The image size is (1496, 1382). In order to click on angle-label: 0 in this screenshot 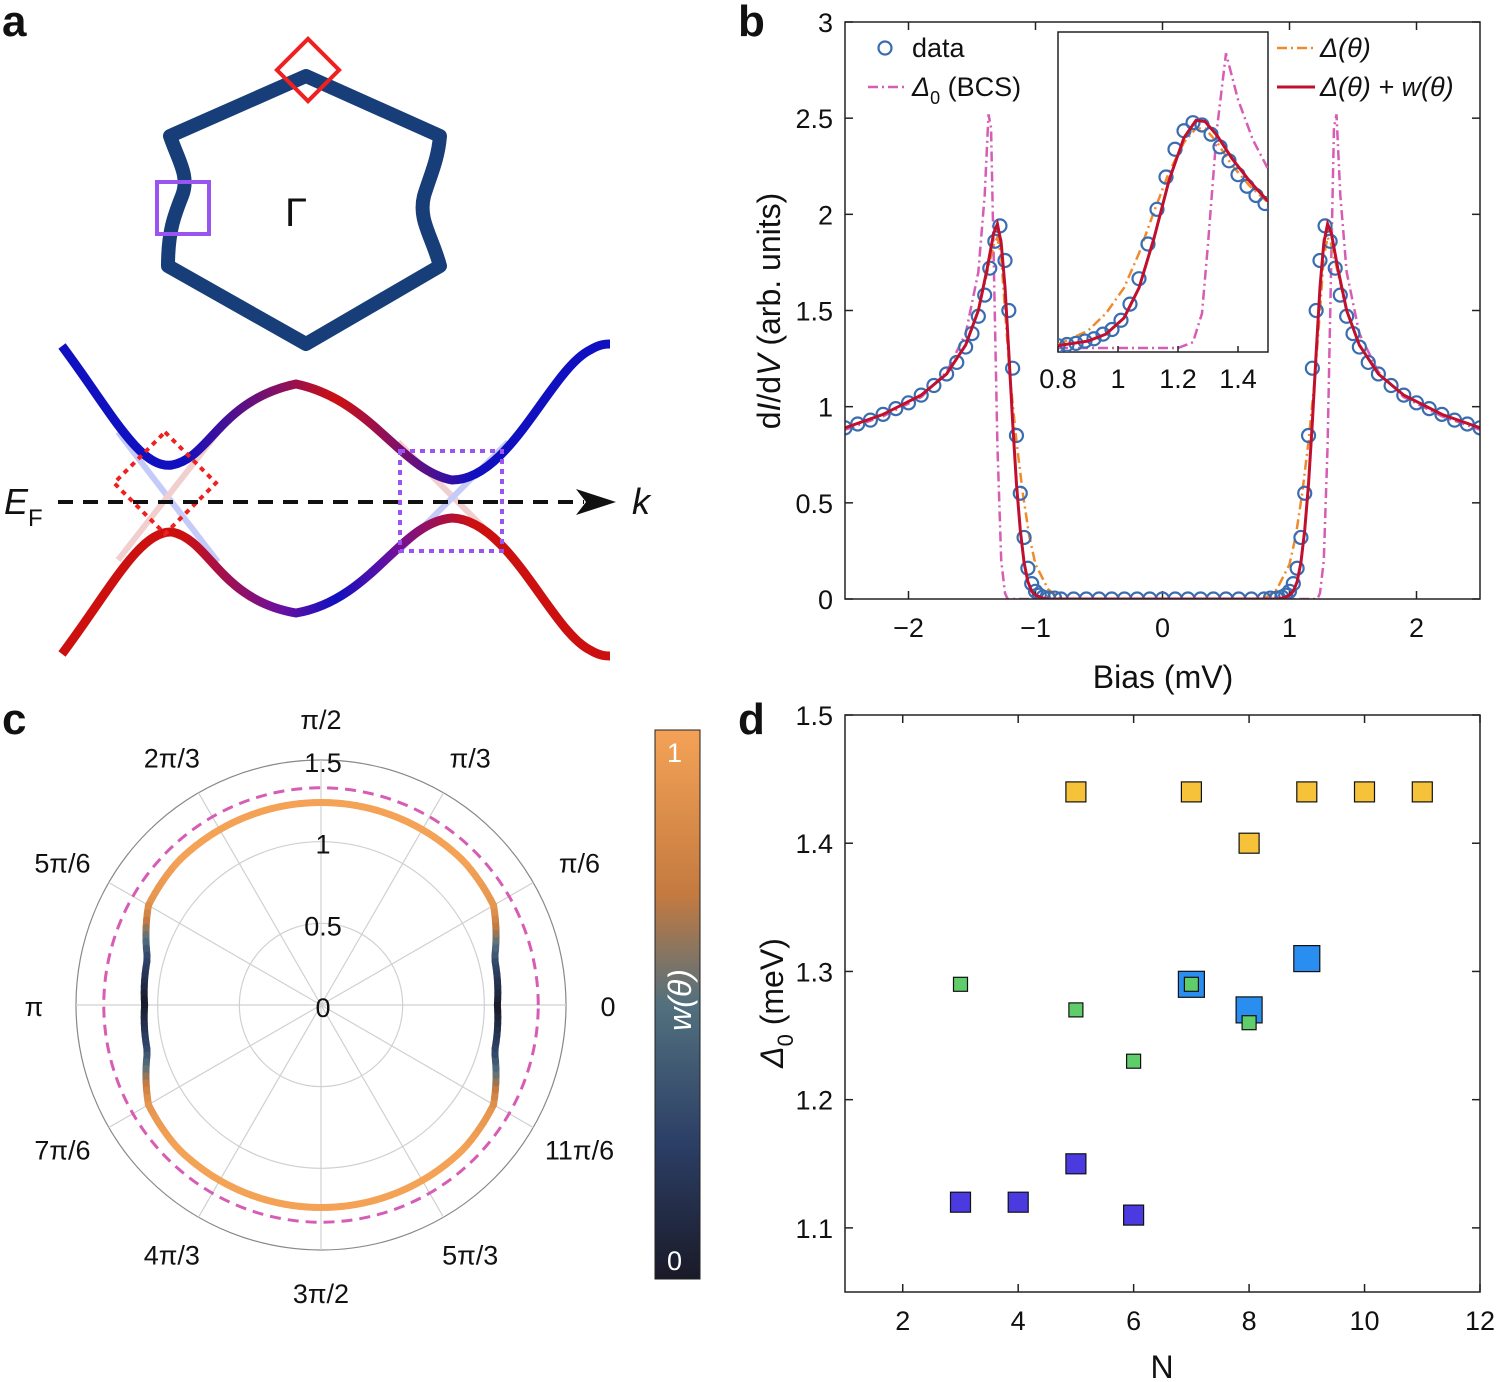, I will do `click(607, 1007)`.